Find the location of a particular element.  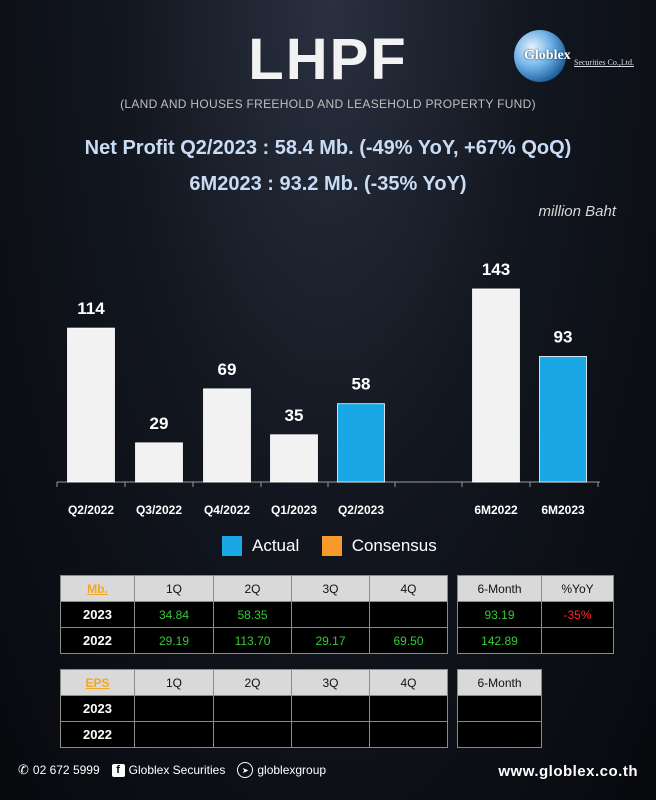

bar-q2-2023 is located at coordinates (361, 443).